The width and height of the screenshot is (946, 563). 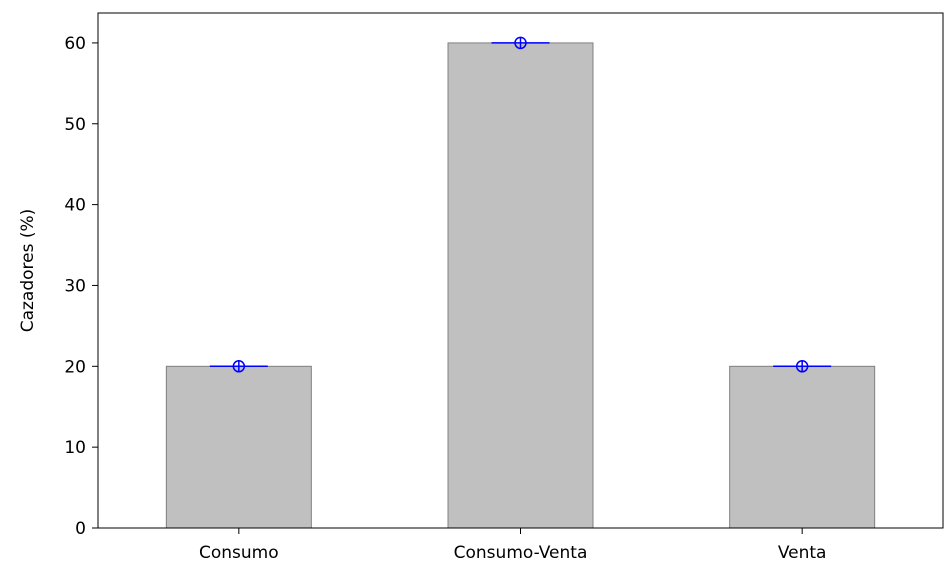 I want to click on y-tick-label: 0, so click(x=80, y=529).